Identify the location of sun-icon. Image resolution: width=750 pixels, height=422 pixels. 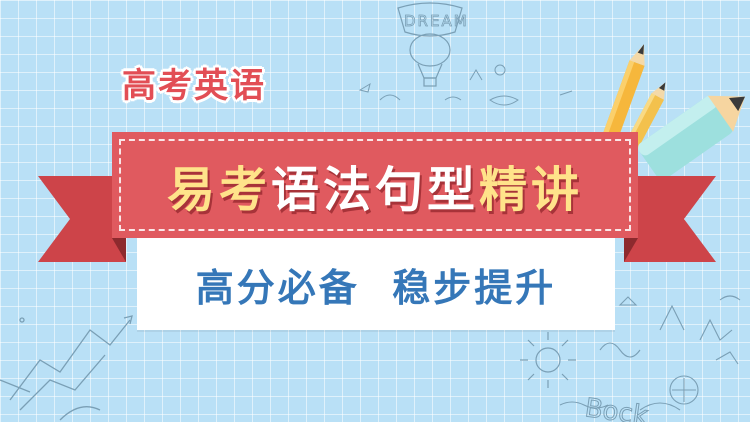
(548, 360).